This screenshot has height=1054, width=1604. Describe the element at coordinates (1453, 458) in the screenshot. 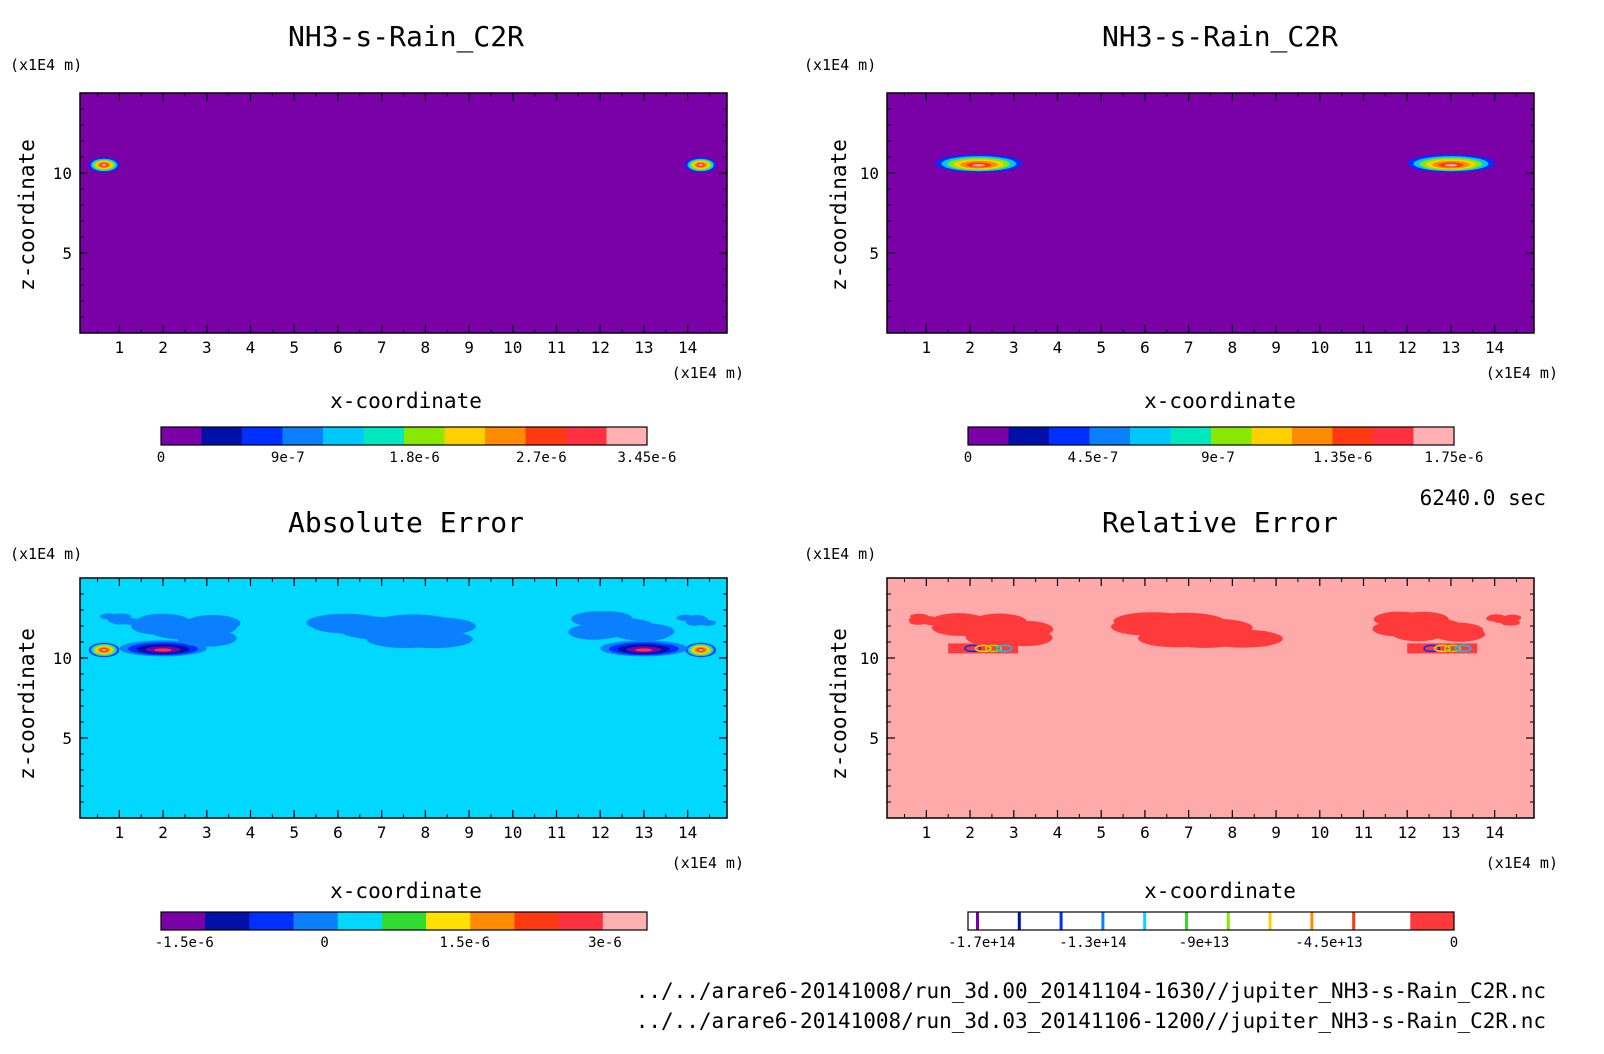

I see `colorbar-tick-label: 1.75e-6` at that location.